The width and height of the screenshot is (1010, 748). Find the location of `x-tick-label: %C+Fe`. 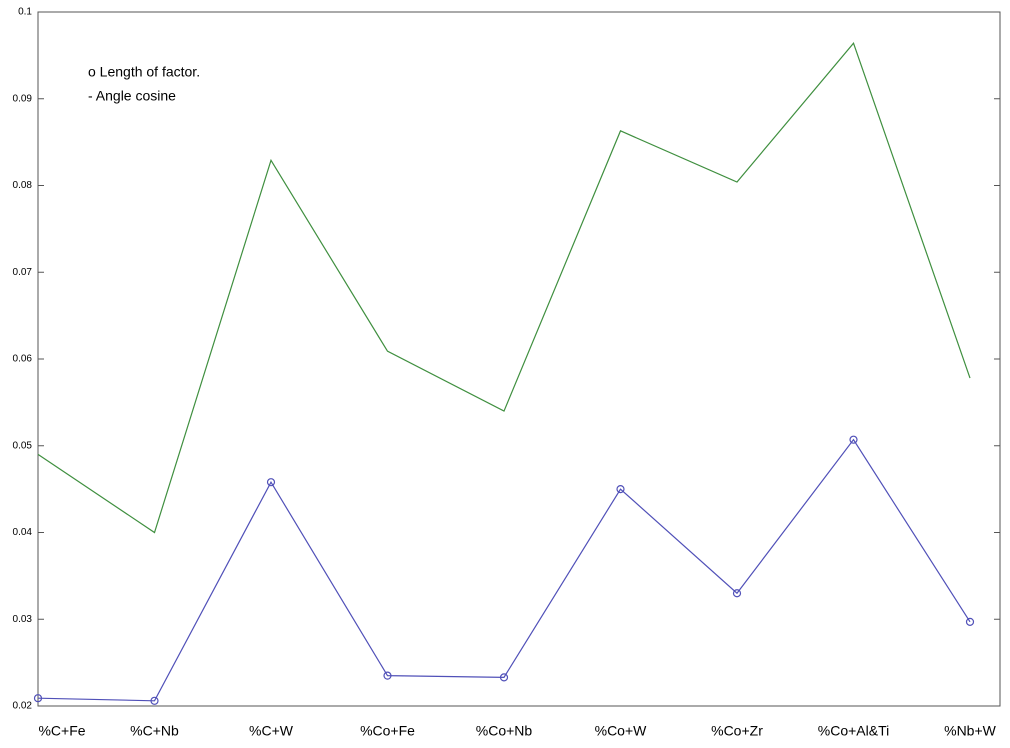

x-tick-label: %C+Fe is located at coordinates (61, 731).